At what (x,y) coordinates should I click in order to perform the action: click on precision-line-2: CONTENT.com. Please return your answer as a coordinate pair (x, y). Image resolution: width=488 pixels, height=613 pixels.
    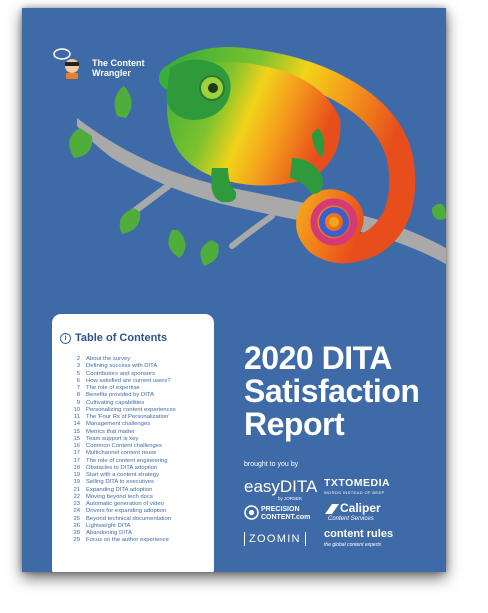
    Looking at the image, I should click on (286, 517).